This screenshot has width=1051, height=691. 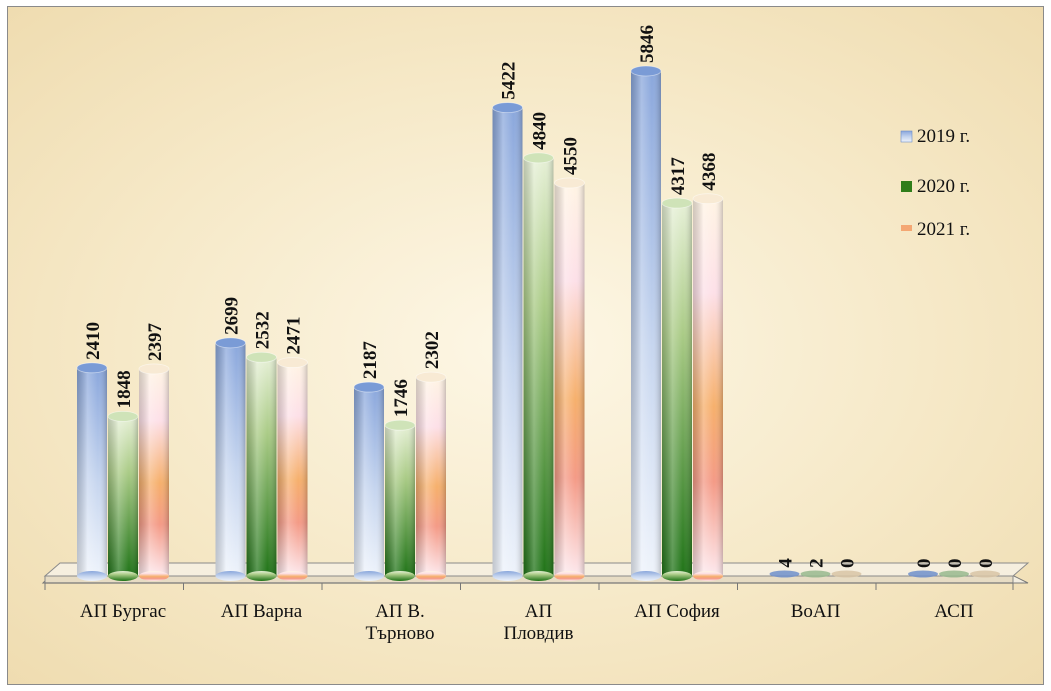 I want to click on category-label-0: АП Бургас, so click(x=123, y=611).